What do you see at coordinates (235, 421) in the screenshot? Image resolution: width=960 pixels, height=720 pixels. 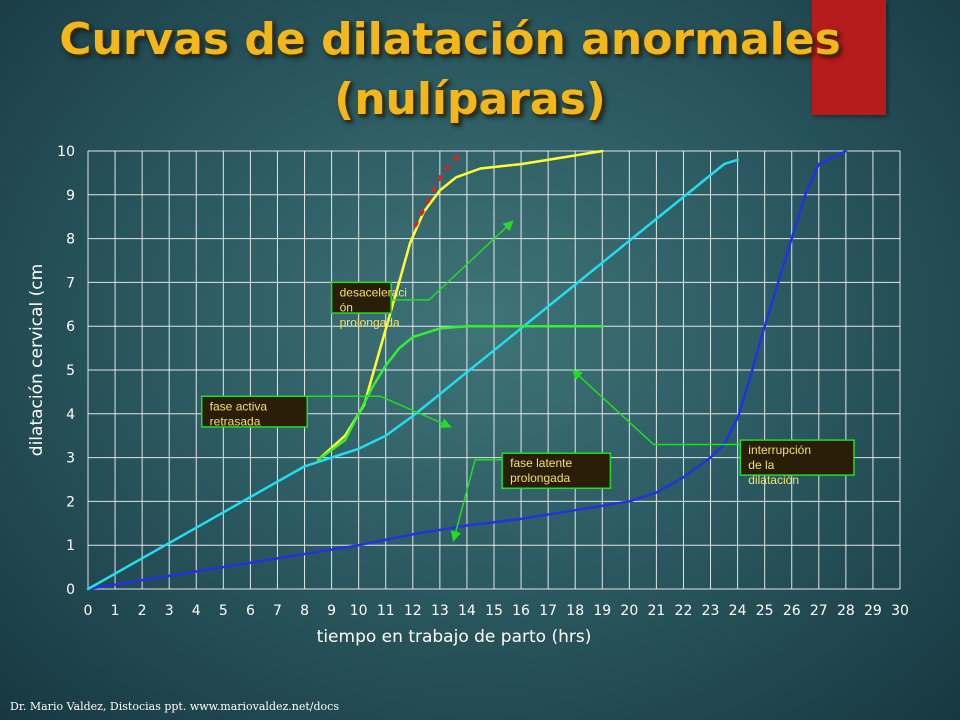 I see `annotation-text-line: retrasada` at bounding box center [235, 421].